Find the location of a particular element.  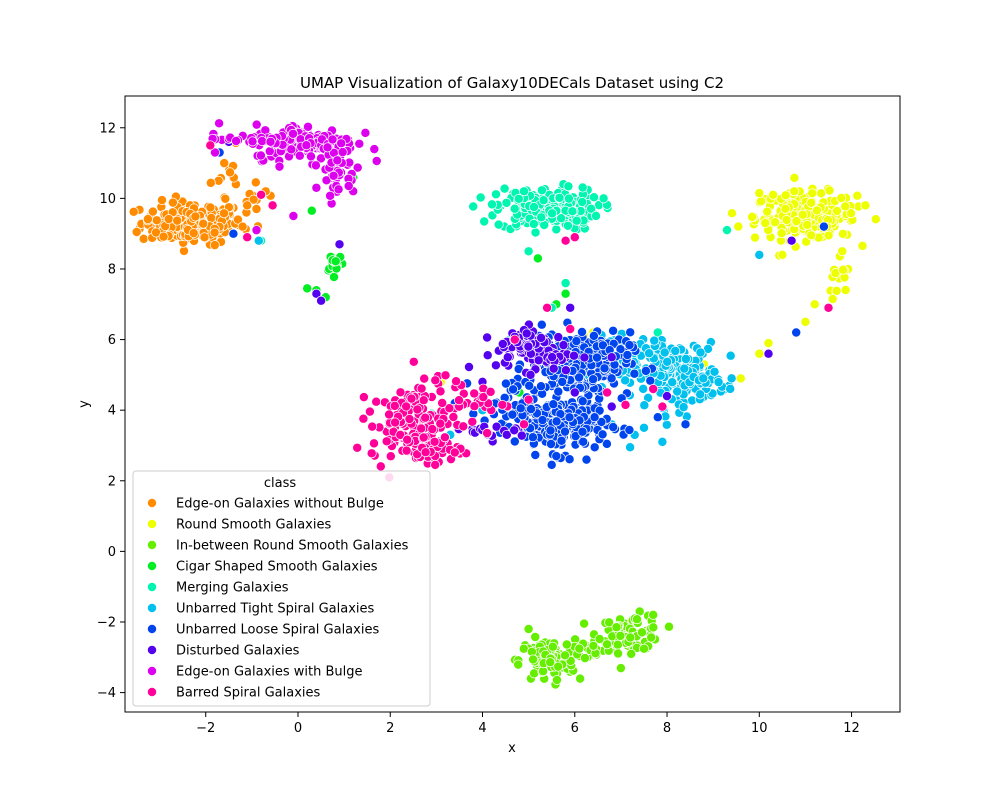

legend-box is located at coordinates (281, 588).